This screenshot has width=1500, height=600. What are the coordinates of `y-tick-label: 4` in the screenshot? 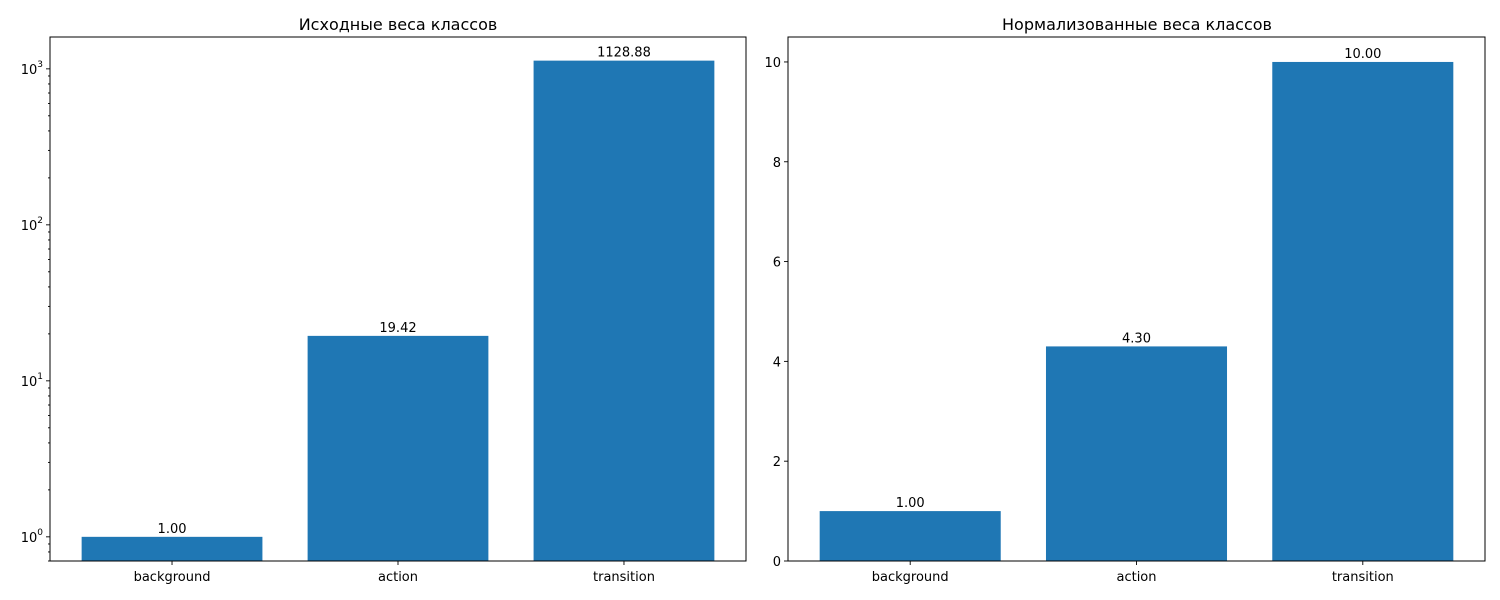 It's located at (777, 362).